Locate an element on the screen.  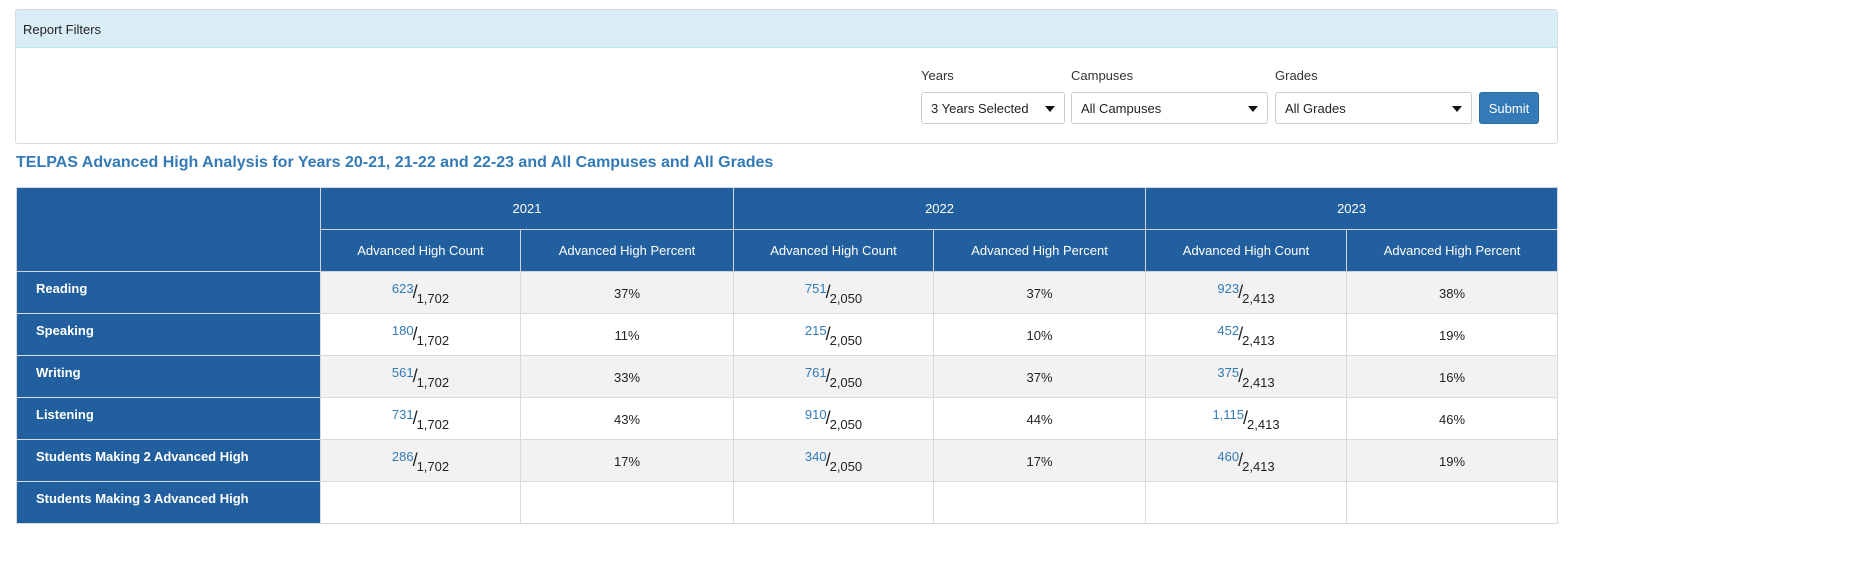
years-select: 3 Years Selected is located at coordinates (993, 108).